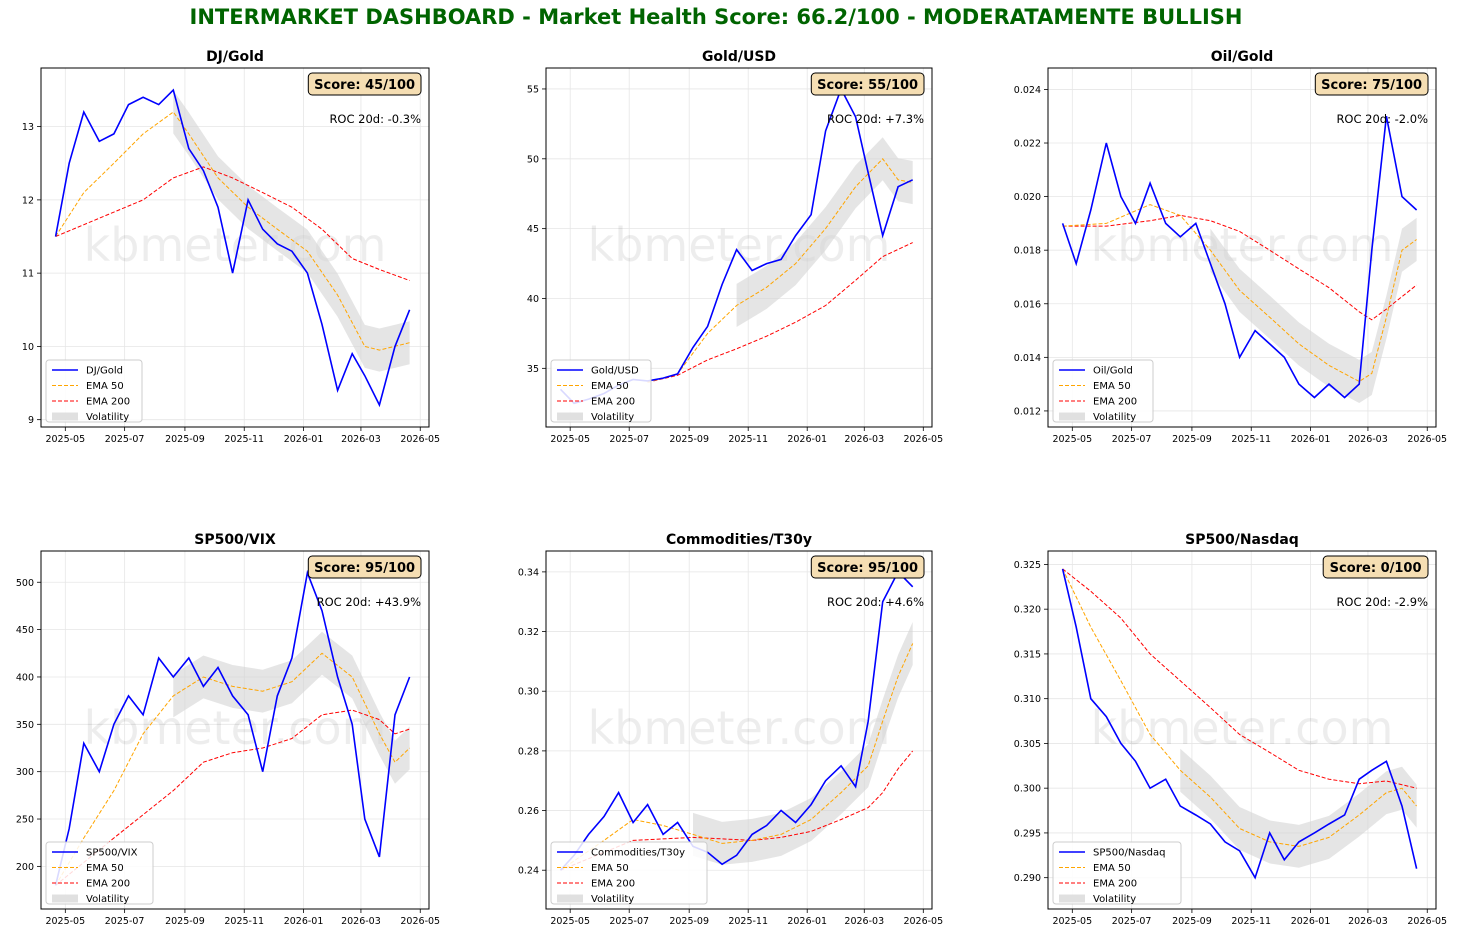 The width and height of the screenshot is (1461, 939). I want to click on roc-label: ROC 20d: +43.9%, so click(369, 602).